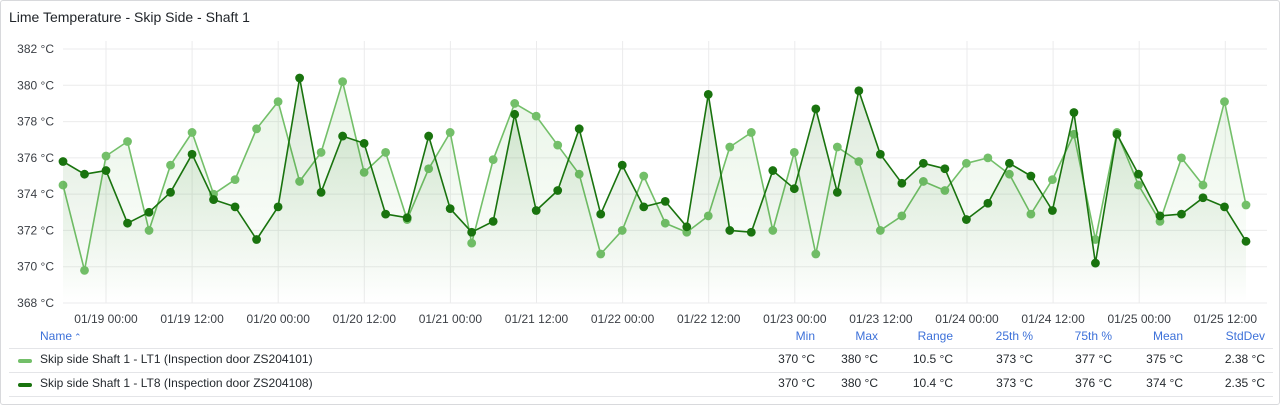  What do you see at coordinates (932, 383) in the screenshot?
I see `legend-range: 10.4 °C` at bounding box center [932, 383].